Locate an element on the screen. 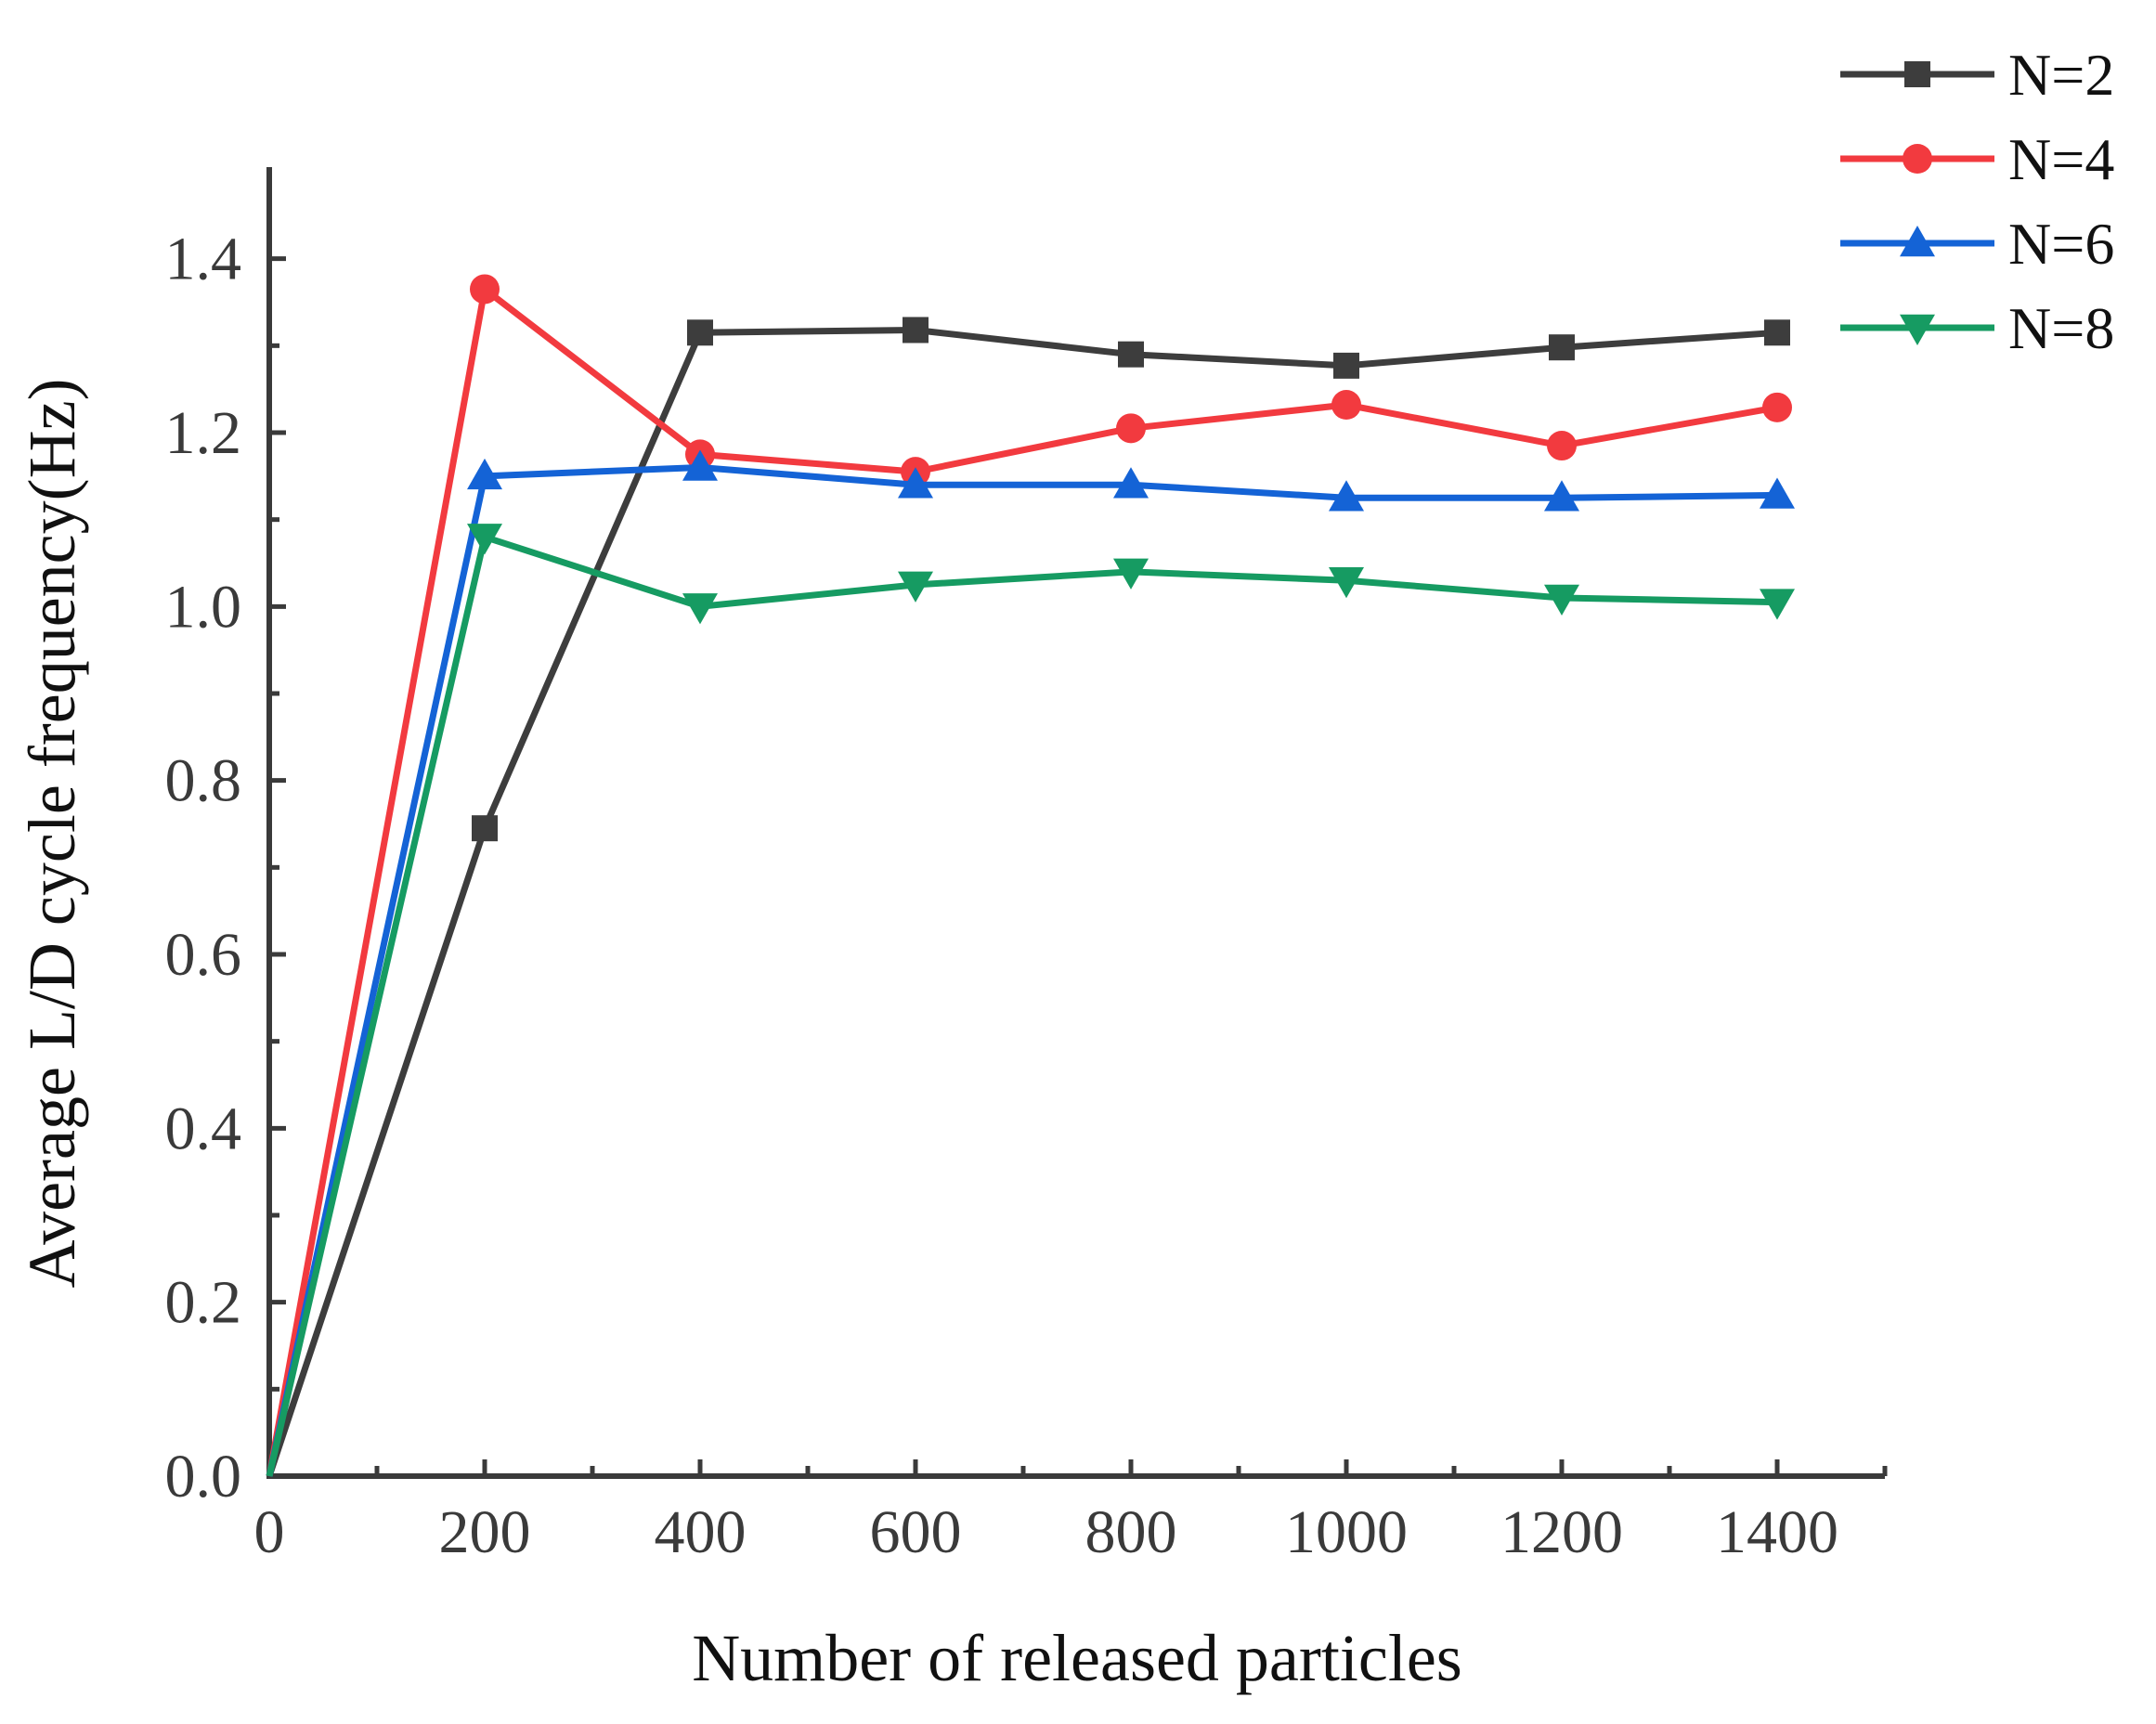 This screenshot has height=1724, width=2156. legend-label: N=4 is located at coordinates (2061, 159).